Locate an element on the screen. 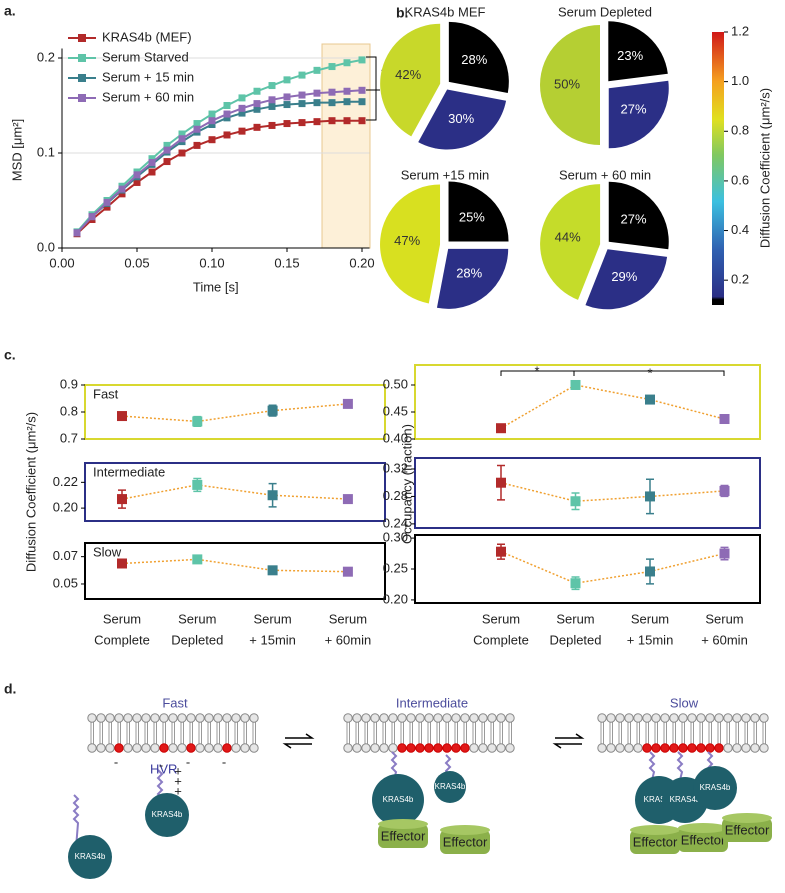 This screenshot has height=893, width=785. equilibrium-arrow is located at coordinates (298, 741).